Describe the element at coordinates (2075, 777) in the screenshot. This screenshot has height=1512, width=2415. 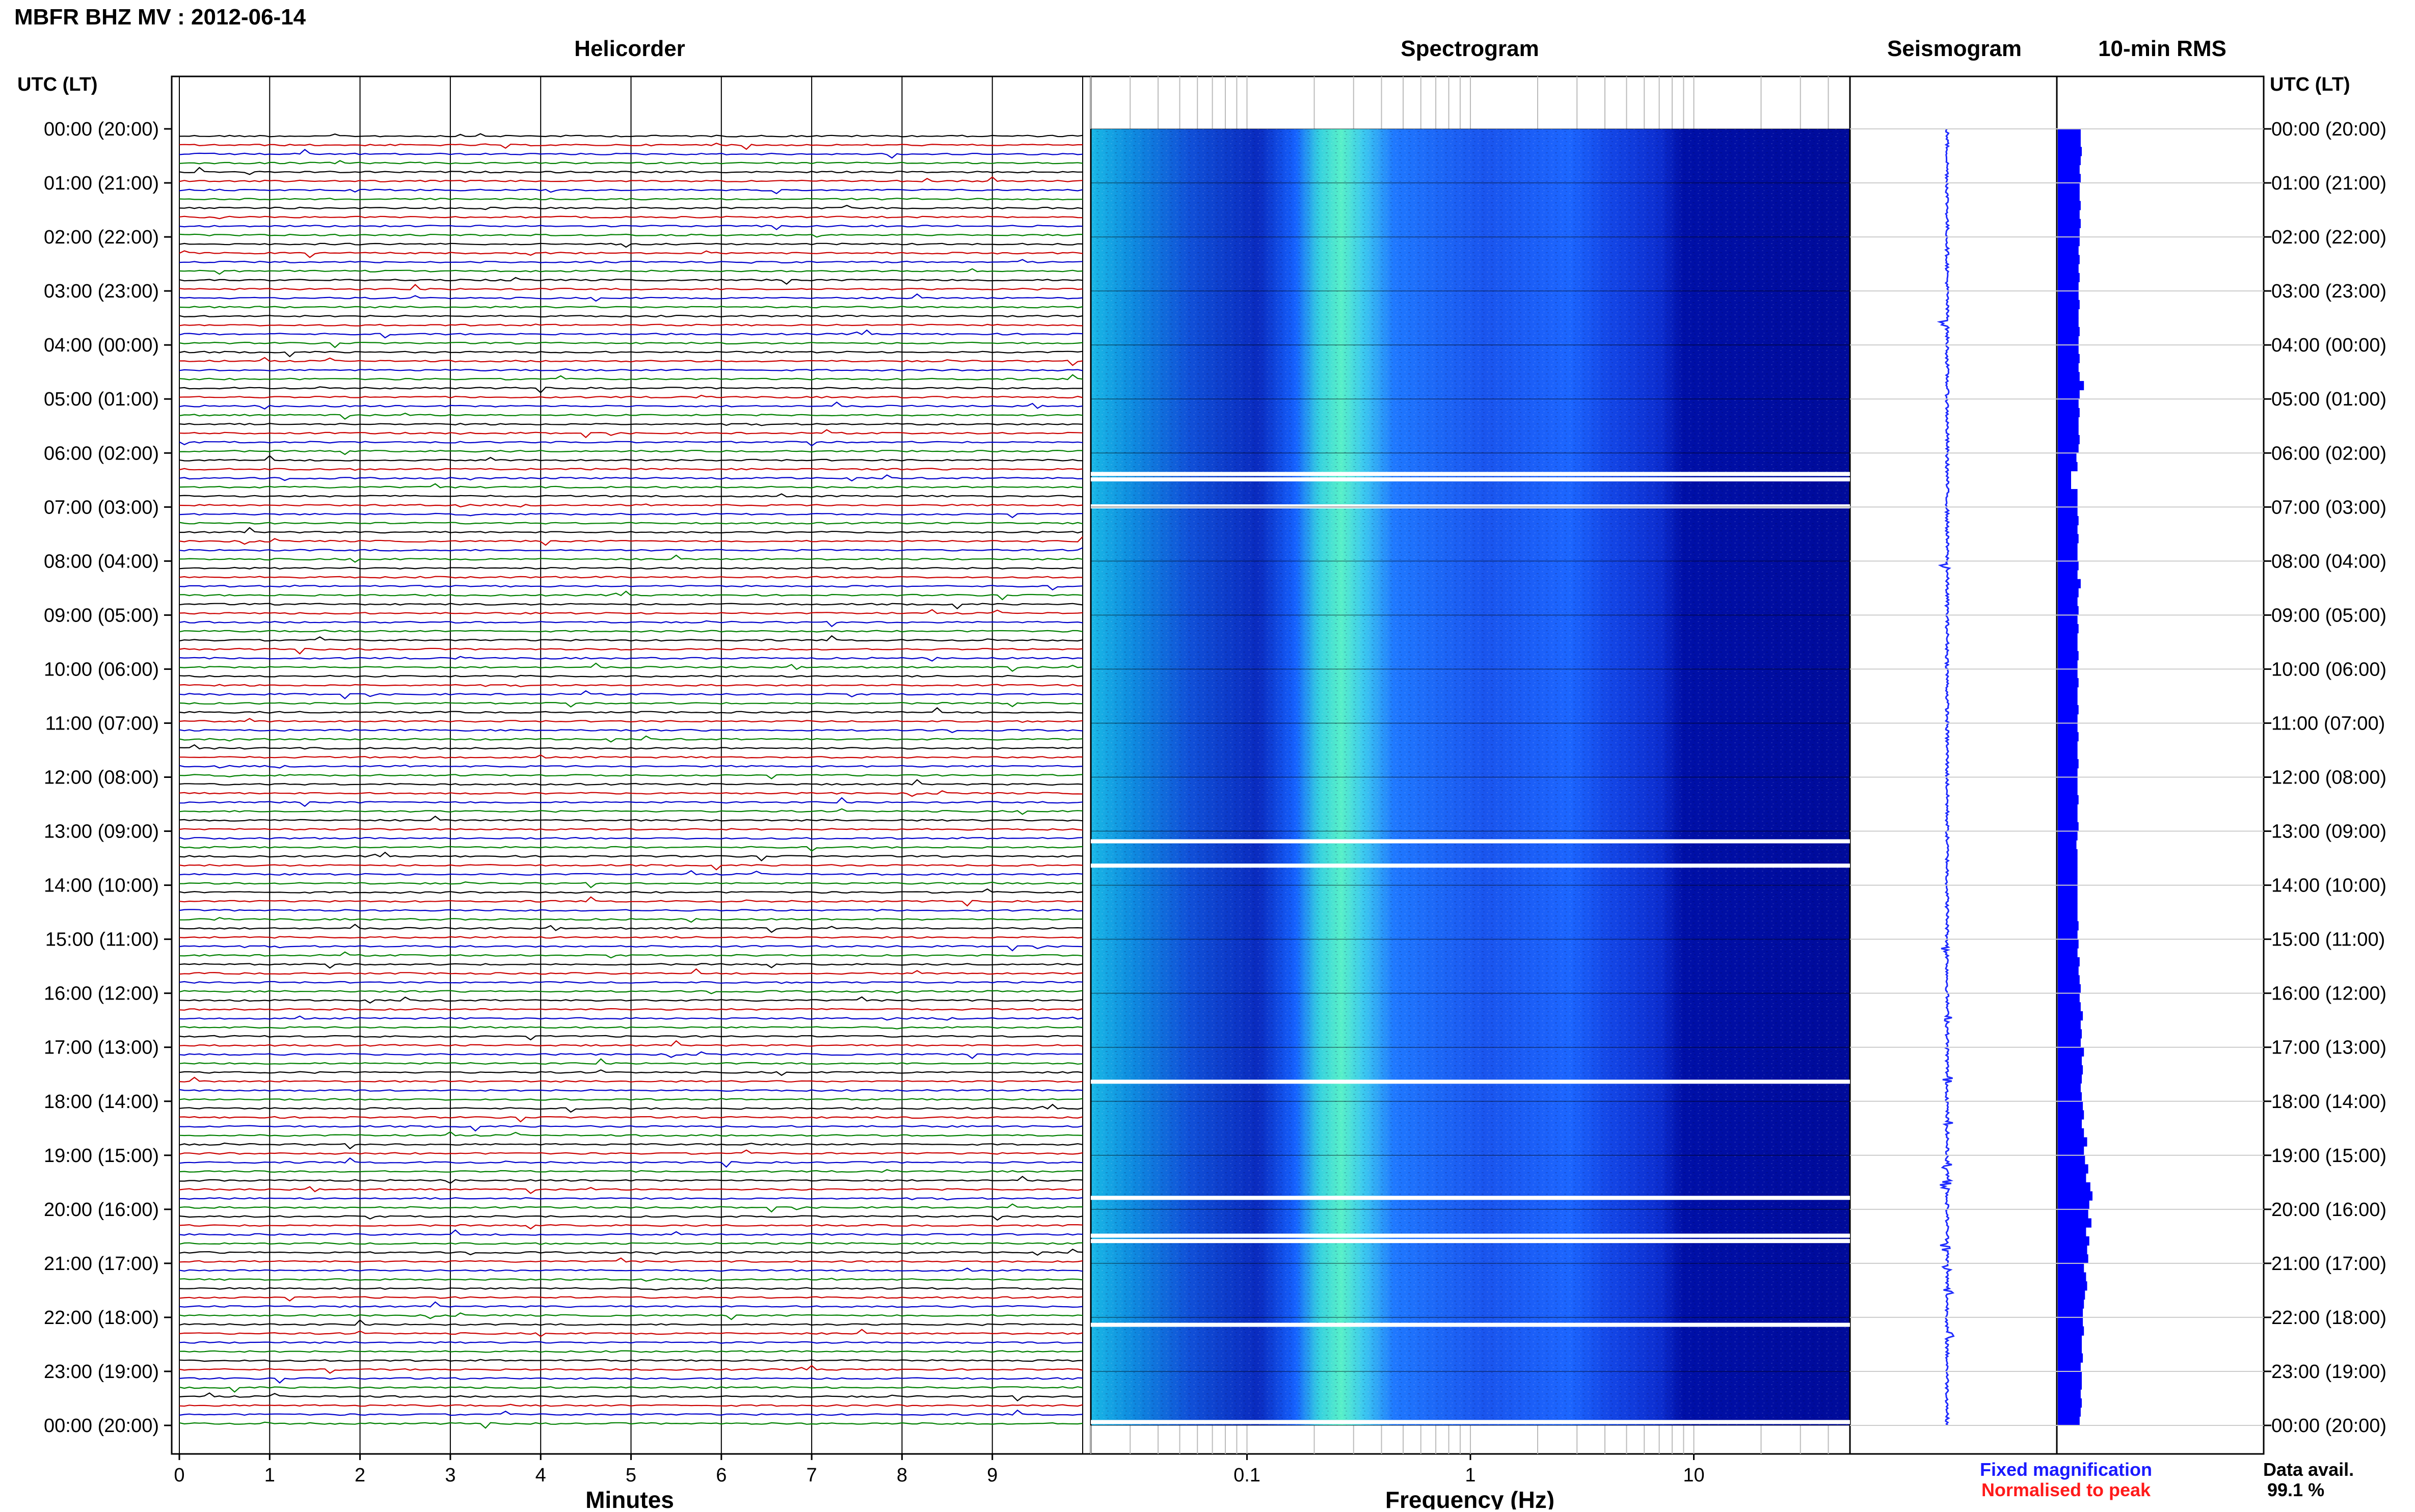
I see `rms-bars` at that location.